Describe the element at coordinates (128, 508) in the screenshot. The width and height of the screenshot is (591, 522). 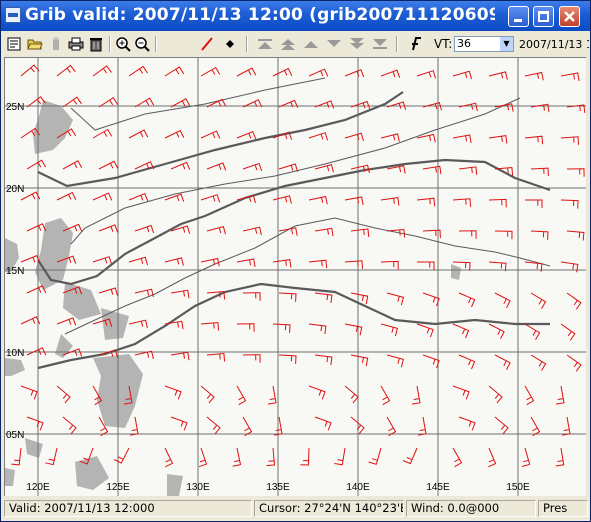
I see `status-valid: Valid: 2007/11/13 12:000` at that location.